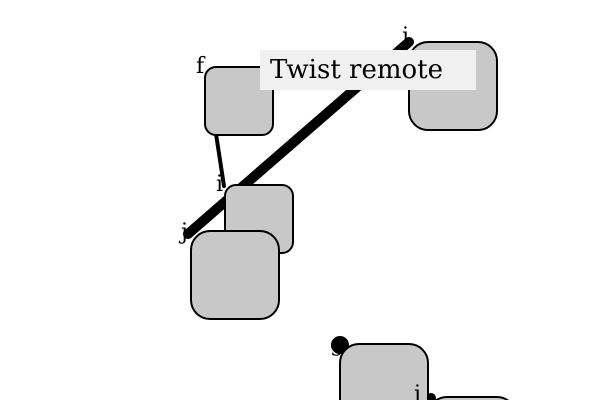 This screenshot has width=600, height=400. Describe the element at coordinates (235, 275) in the screenshot. I see `node-j` at that location.